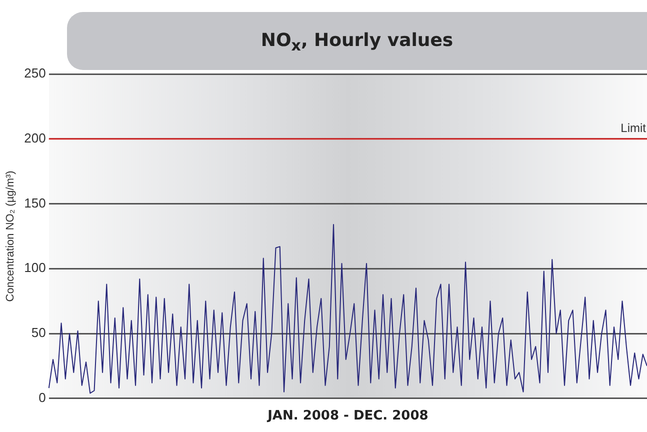 The height and width of the screenshot is (432, 647). What do you see at coordinates (35, 268) in the screenshot?
I see `y-tick-label: 100` at bounding box center [35, 268].